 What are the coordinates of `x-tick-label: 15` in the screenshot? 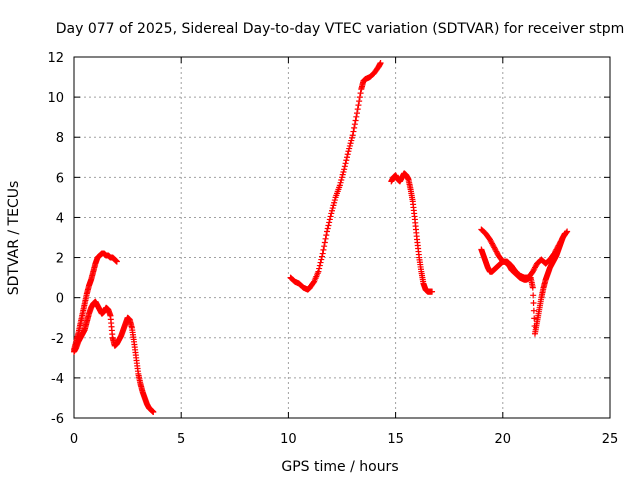 It's located at (395, 439).